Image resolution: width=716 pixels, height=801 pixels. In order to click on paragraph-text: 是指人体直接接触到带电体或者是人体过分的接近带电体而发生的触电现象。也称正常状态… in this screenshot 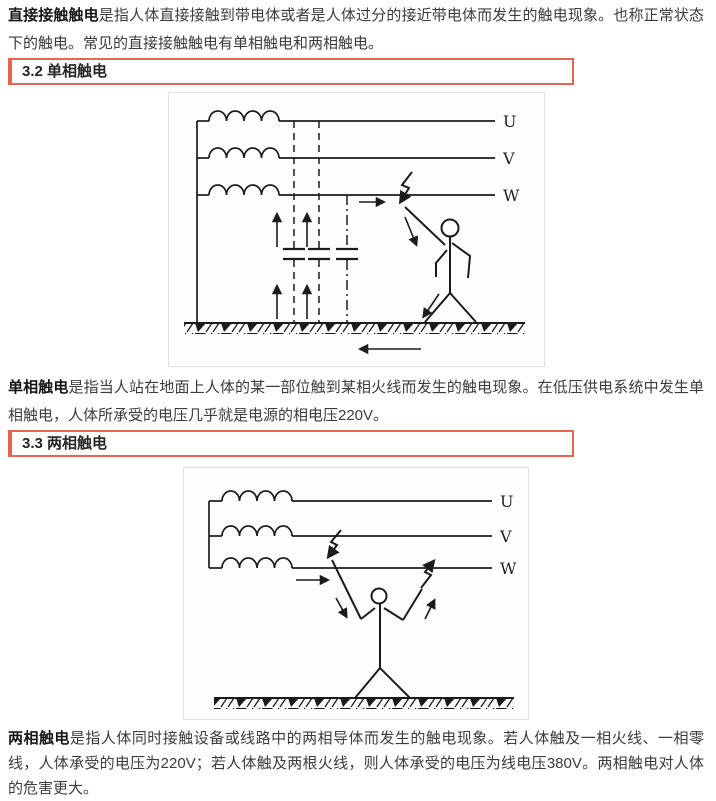, I will do `click(356, 29)`.